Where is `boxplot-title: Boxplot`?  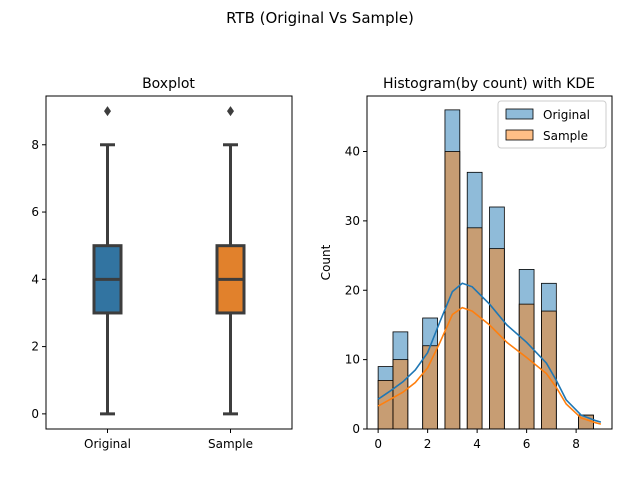 boxplot-title: Boxplot is located at coordinates (168, 84).